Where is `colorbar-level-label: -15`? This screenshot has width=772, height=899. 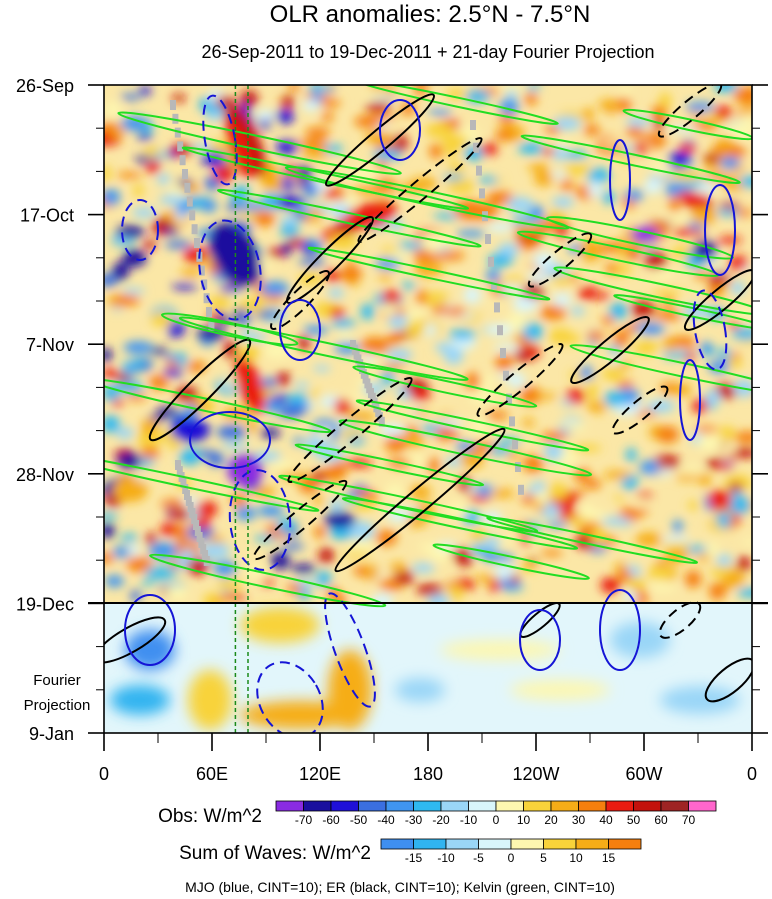
colorbar-level-label: -15 is located at coordinates (414, 858).